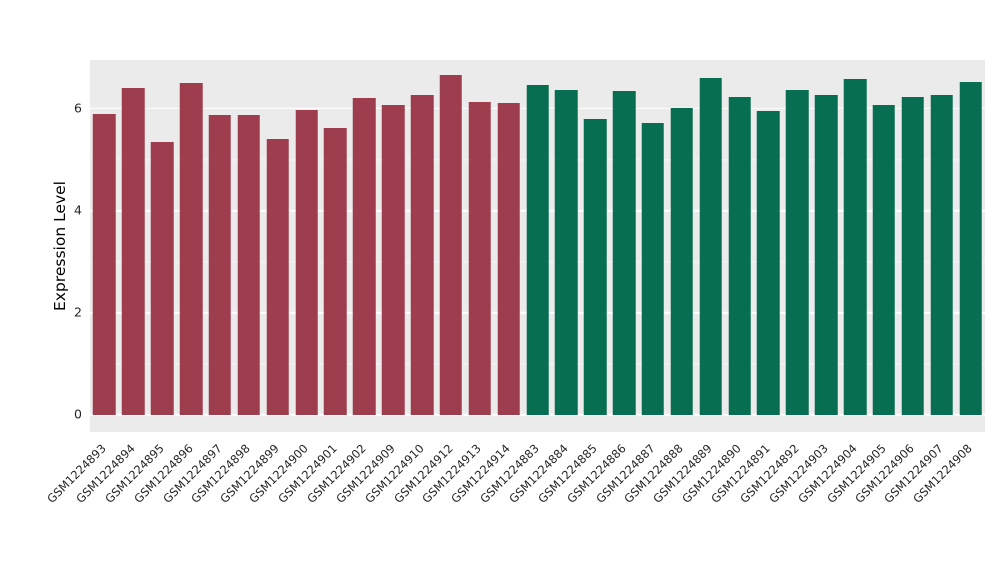 This screenshot has height=580, width=1000. I want to click on bar-GSM1224899, so click(277, 277).